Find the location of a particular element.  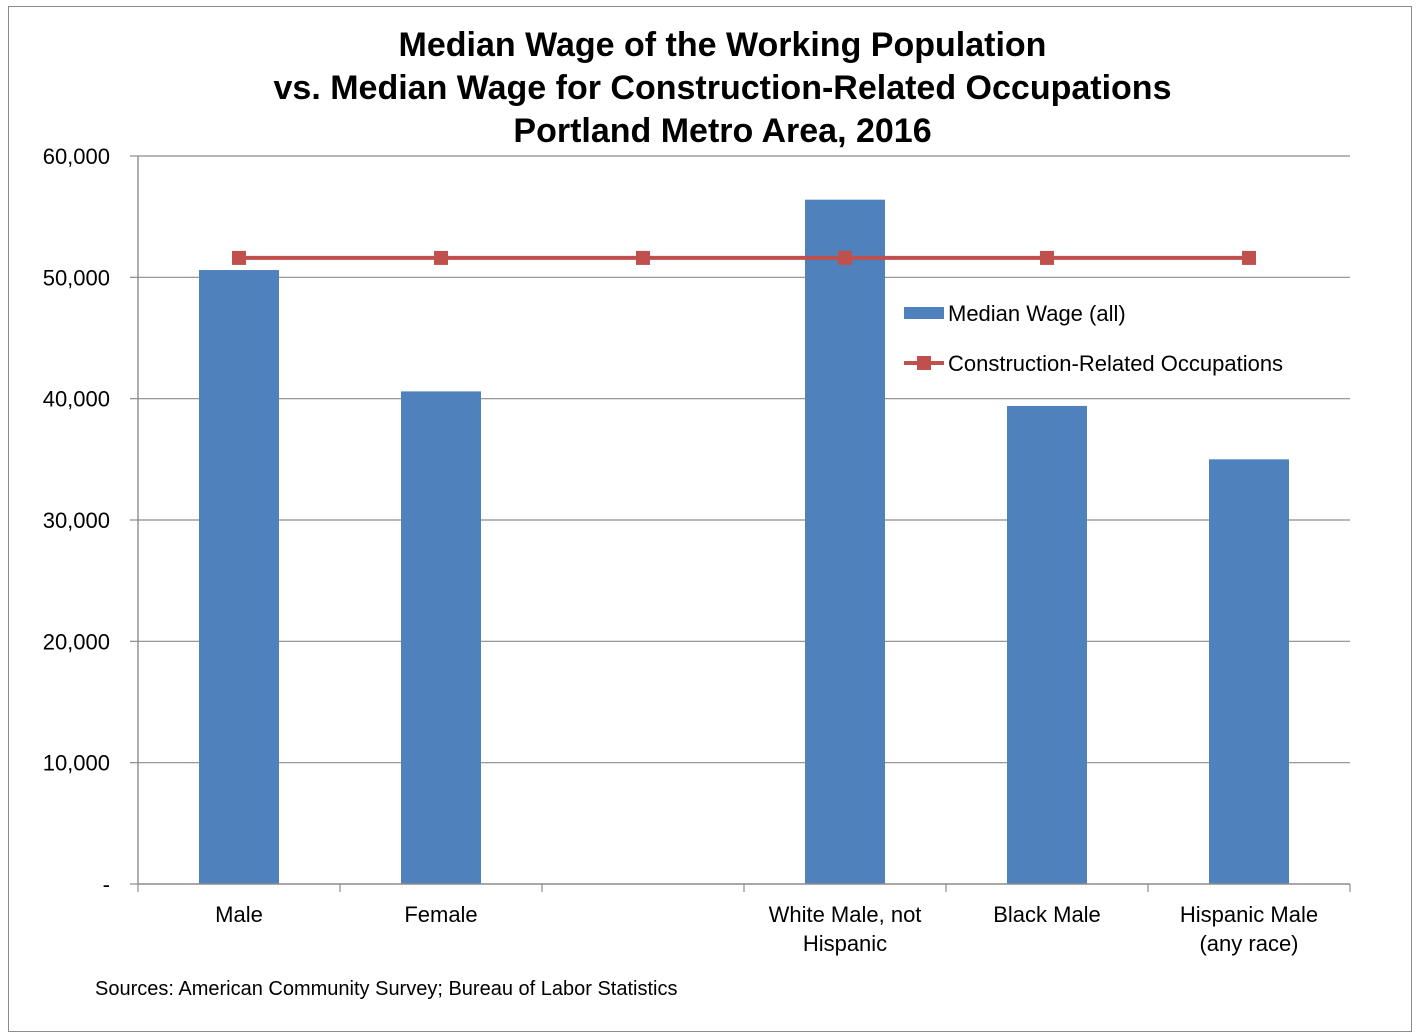

legend-swatch-bar is located at coordinates (924, 313).